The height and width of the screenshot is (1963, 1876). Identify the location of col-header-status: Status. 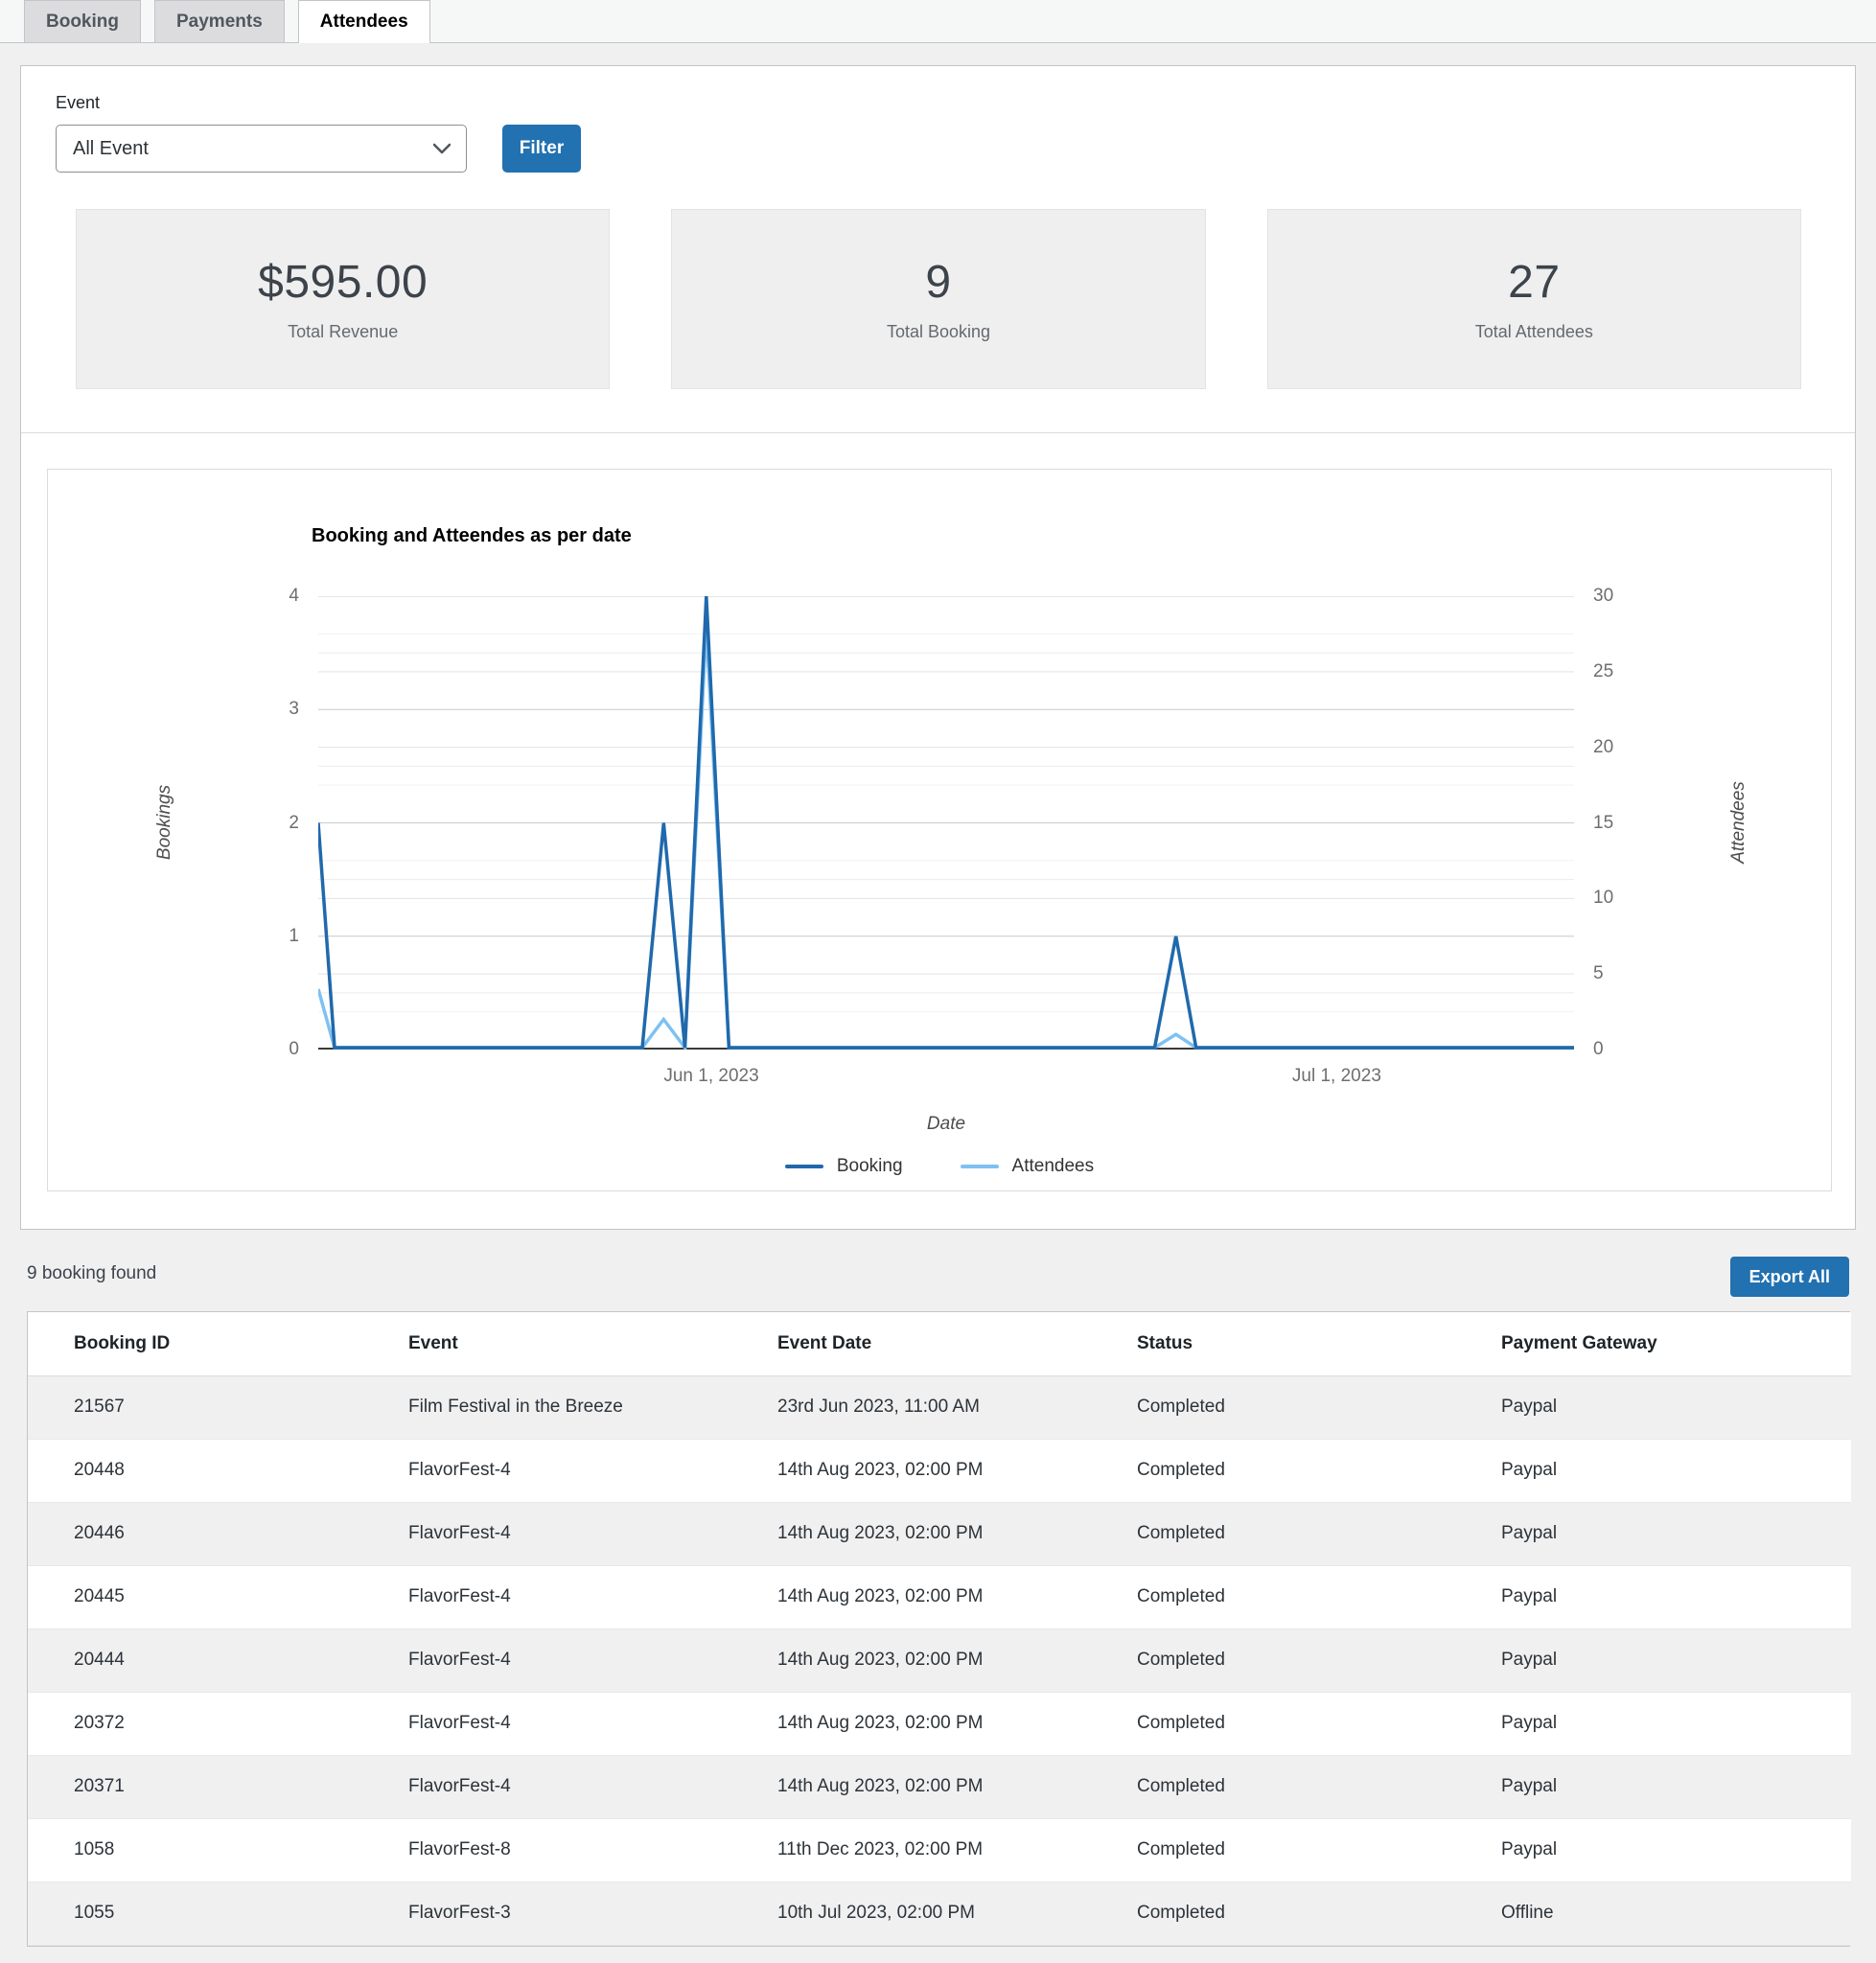
(1319, 1343).